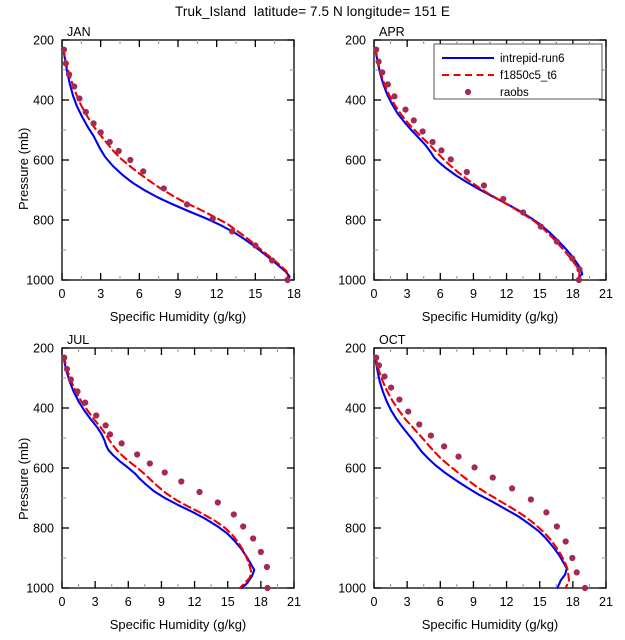 This screenshot has width=625, height=640. What do you see at coordinates (528, 76) in the screenshot?
I see `svg-text: f1850c5_t6` at bounding box center [528, 76].